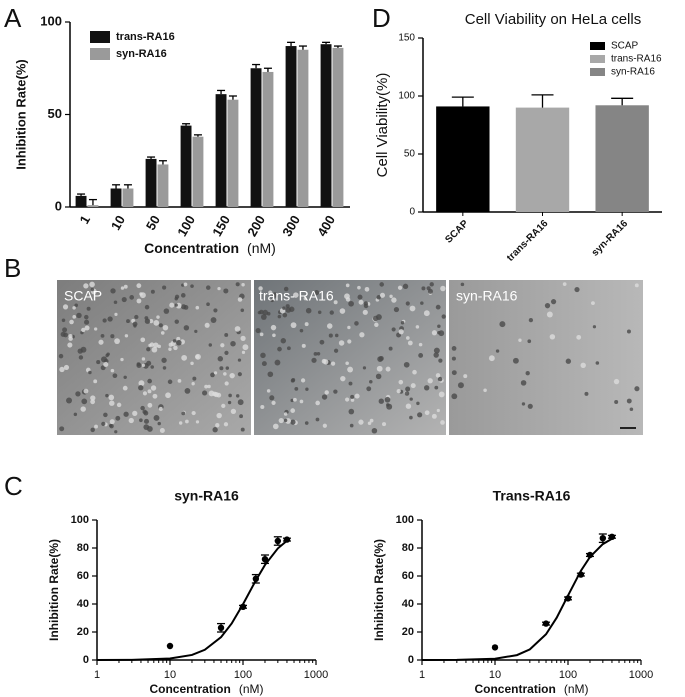  I want to click on x-tick-label: trans-RA16, so click(528, 241).